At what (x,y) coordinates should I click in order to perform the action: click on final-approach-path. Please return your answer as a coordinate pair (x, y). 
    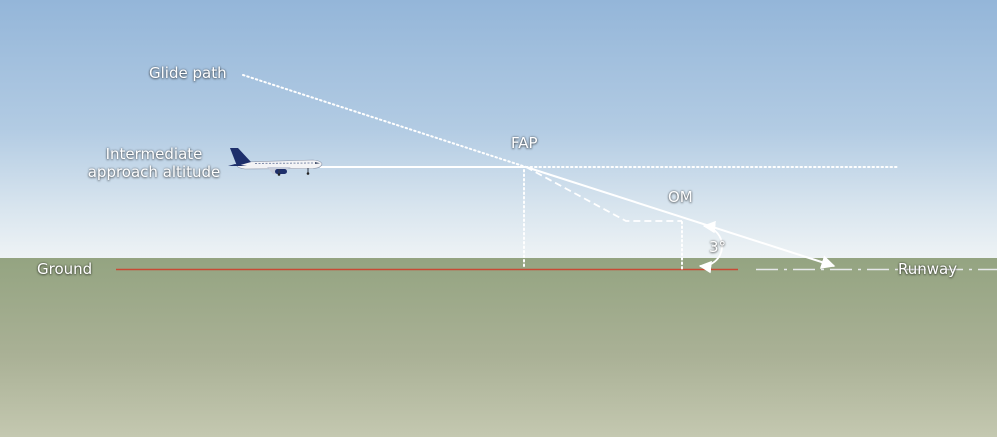
    Looking at the image, I should click on (680, 217).